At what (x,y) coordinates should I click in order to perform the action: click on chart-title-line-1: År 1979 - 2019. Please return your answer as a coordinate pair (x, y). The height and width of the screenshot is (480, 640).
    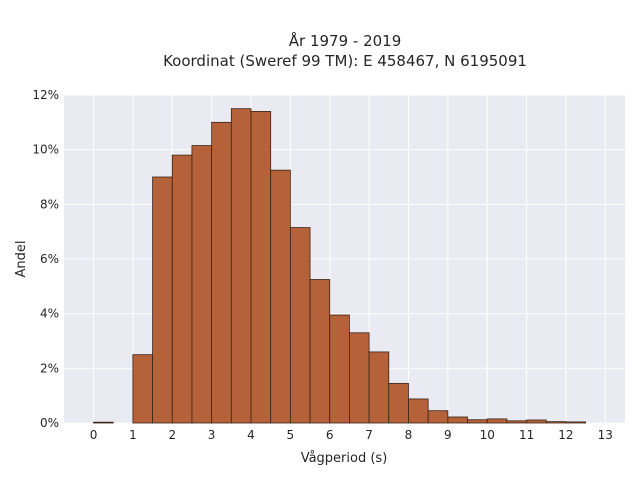
    Looking at the image, I should click on (345, 40).